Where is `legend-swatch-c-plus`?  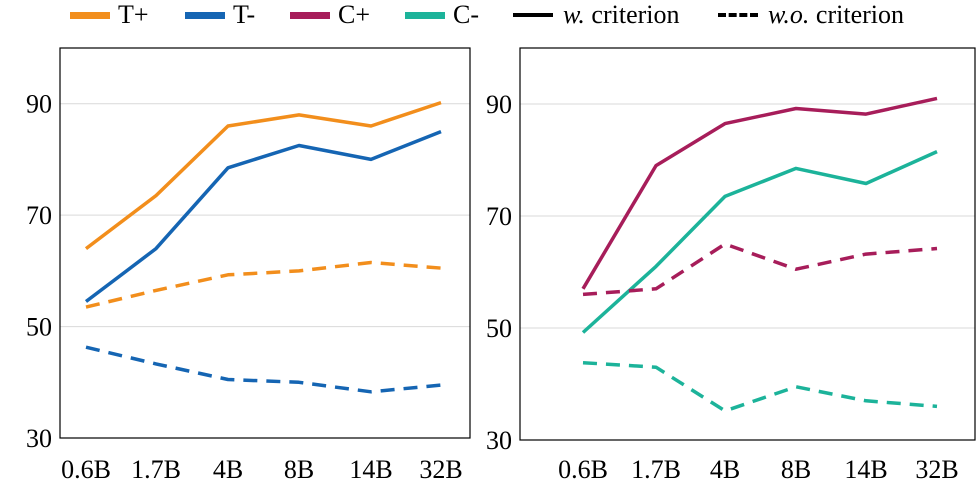 legend-swatch-c-plus is located at coordinates (310, 15).